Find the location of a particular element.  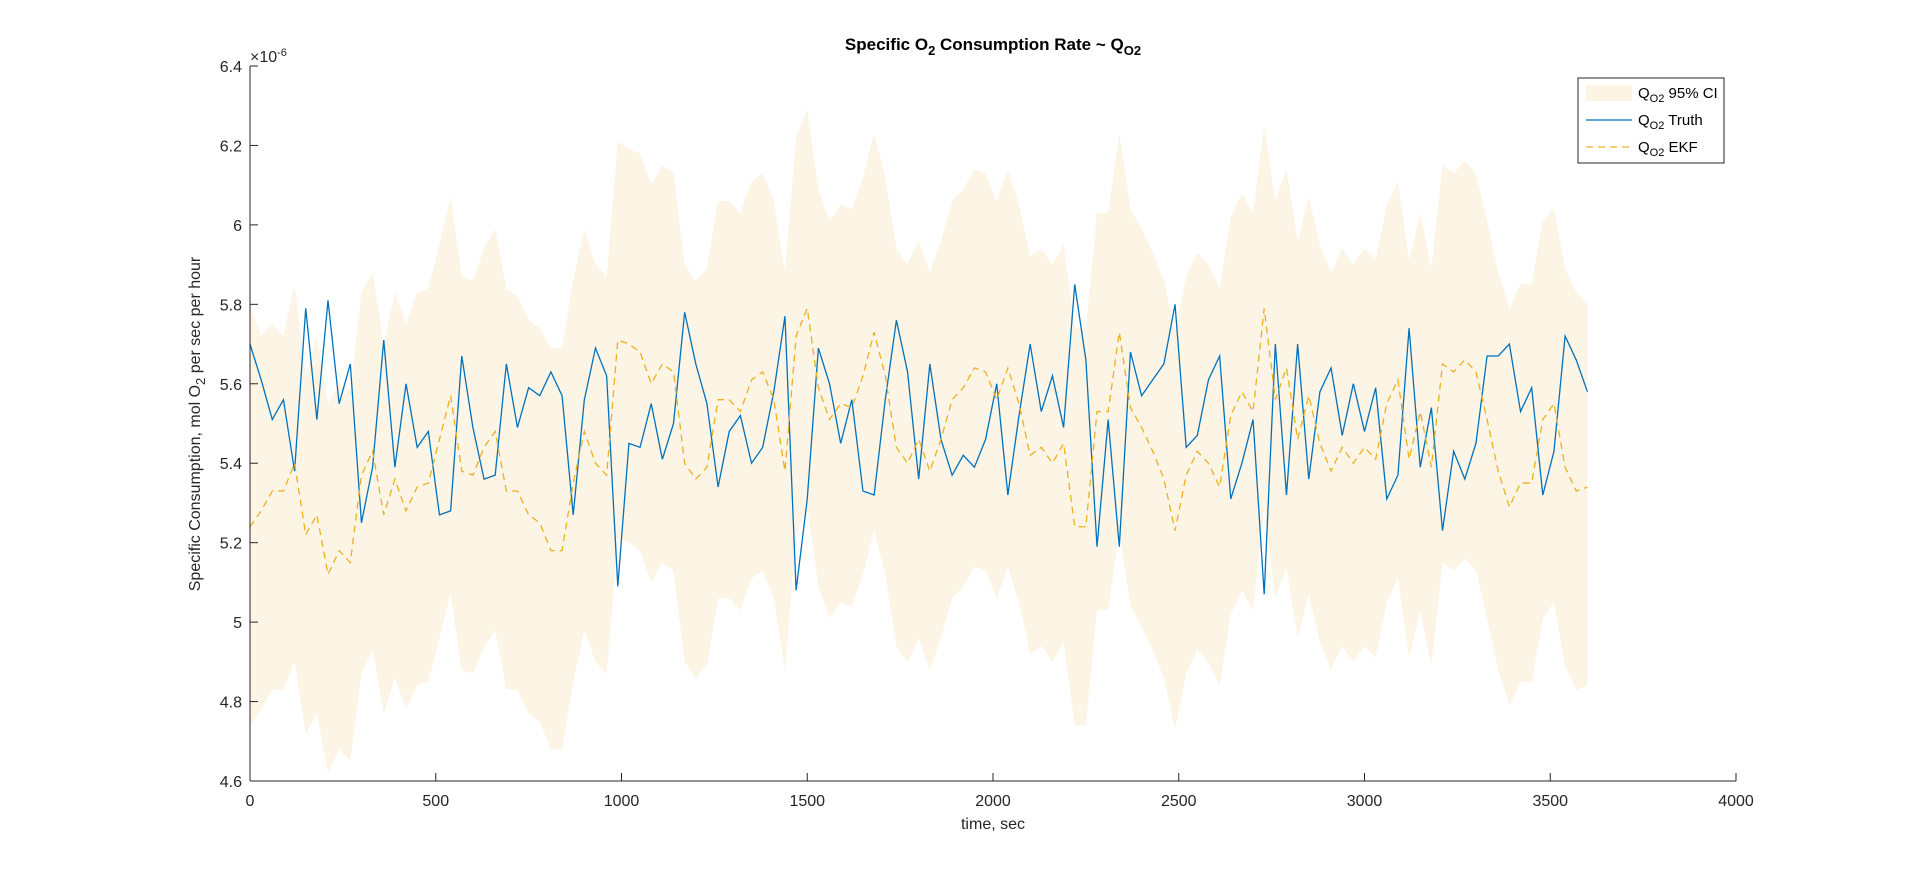

y-exponent: ×10⁻⁶ is located at coordinates (268, 56).